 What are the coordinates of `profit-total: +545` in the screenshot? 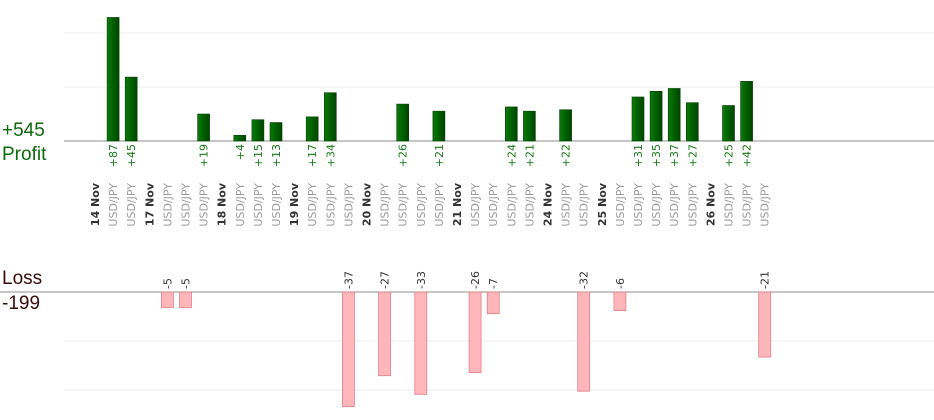 It's located at (23, 130).